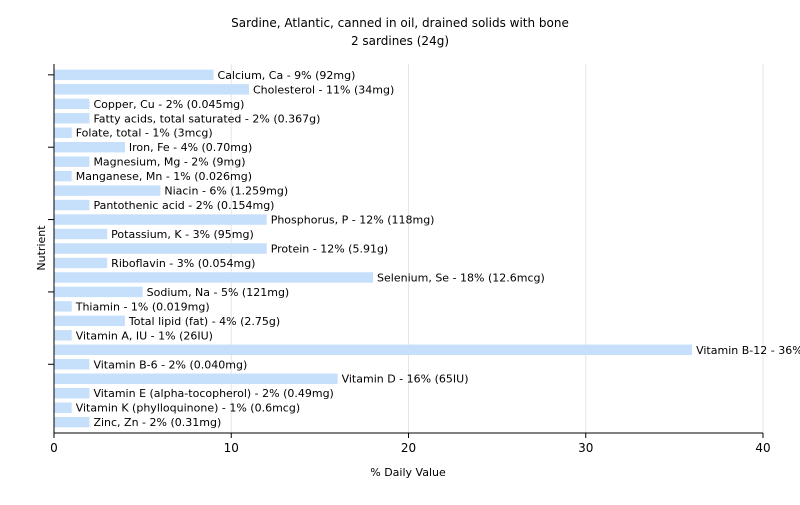 Image resolution: width=800 pixels, height=505 pixels. Describe the element at coordinates (142, 306) in the screenshot. I see `bar-label: Thiamin - 1% (0.019mg)` at that location.